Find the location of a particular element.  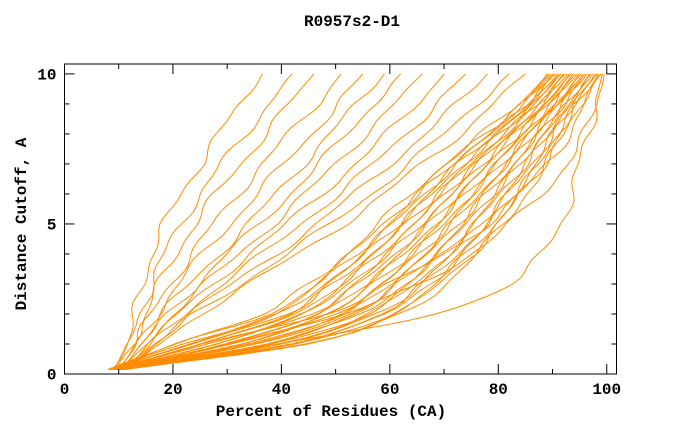

chart-title: R0957s2-D1 is located at coordinates (352, 22).